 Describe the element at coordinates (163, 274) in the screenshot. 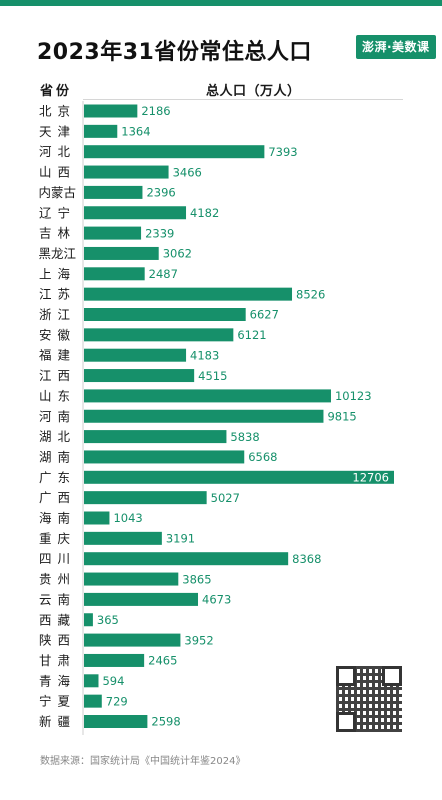

I see `value-label: 2487` at that location.